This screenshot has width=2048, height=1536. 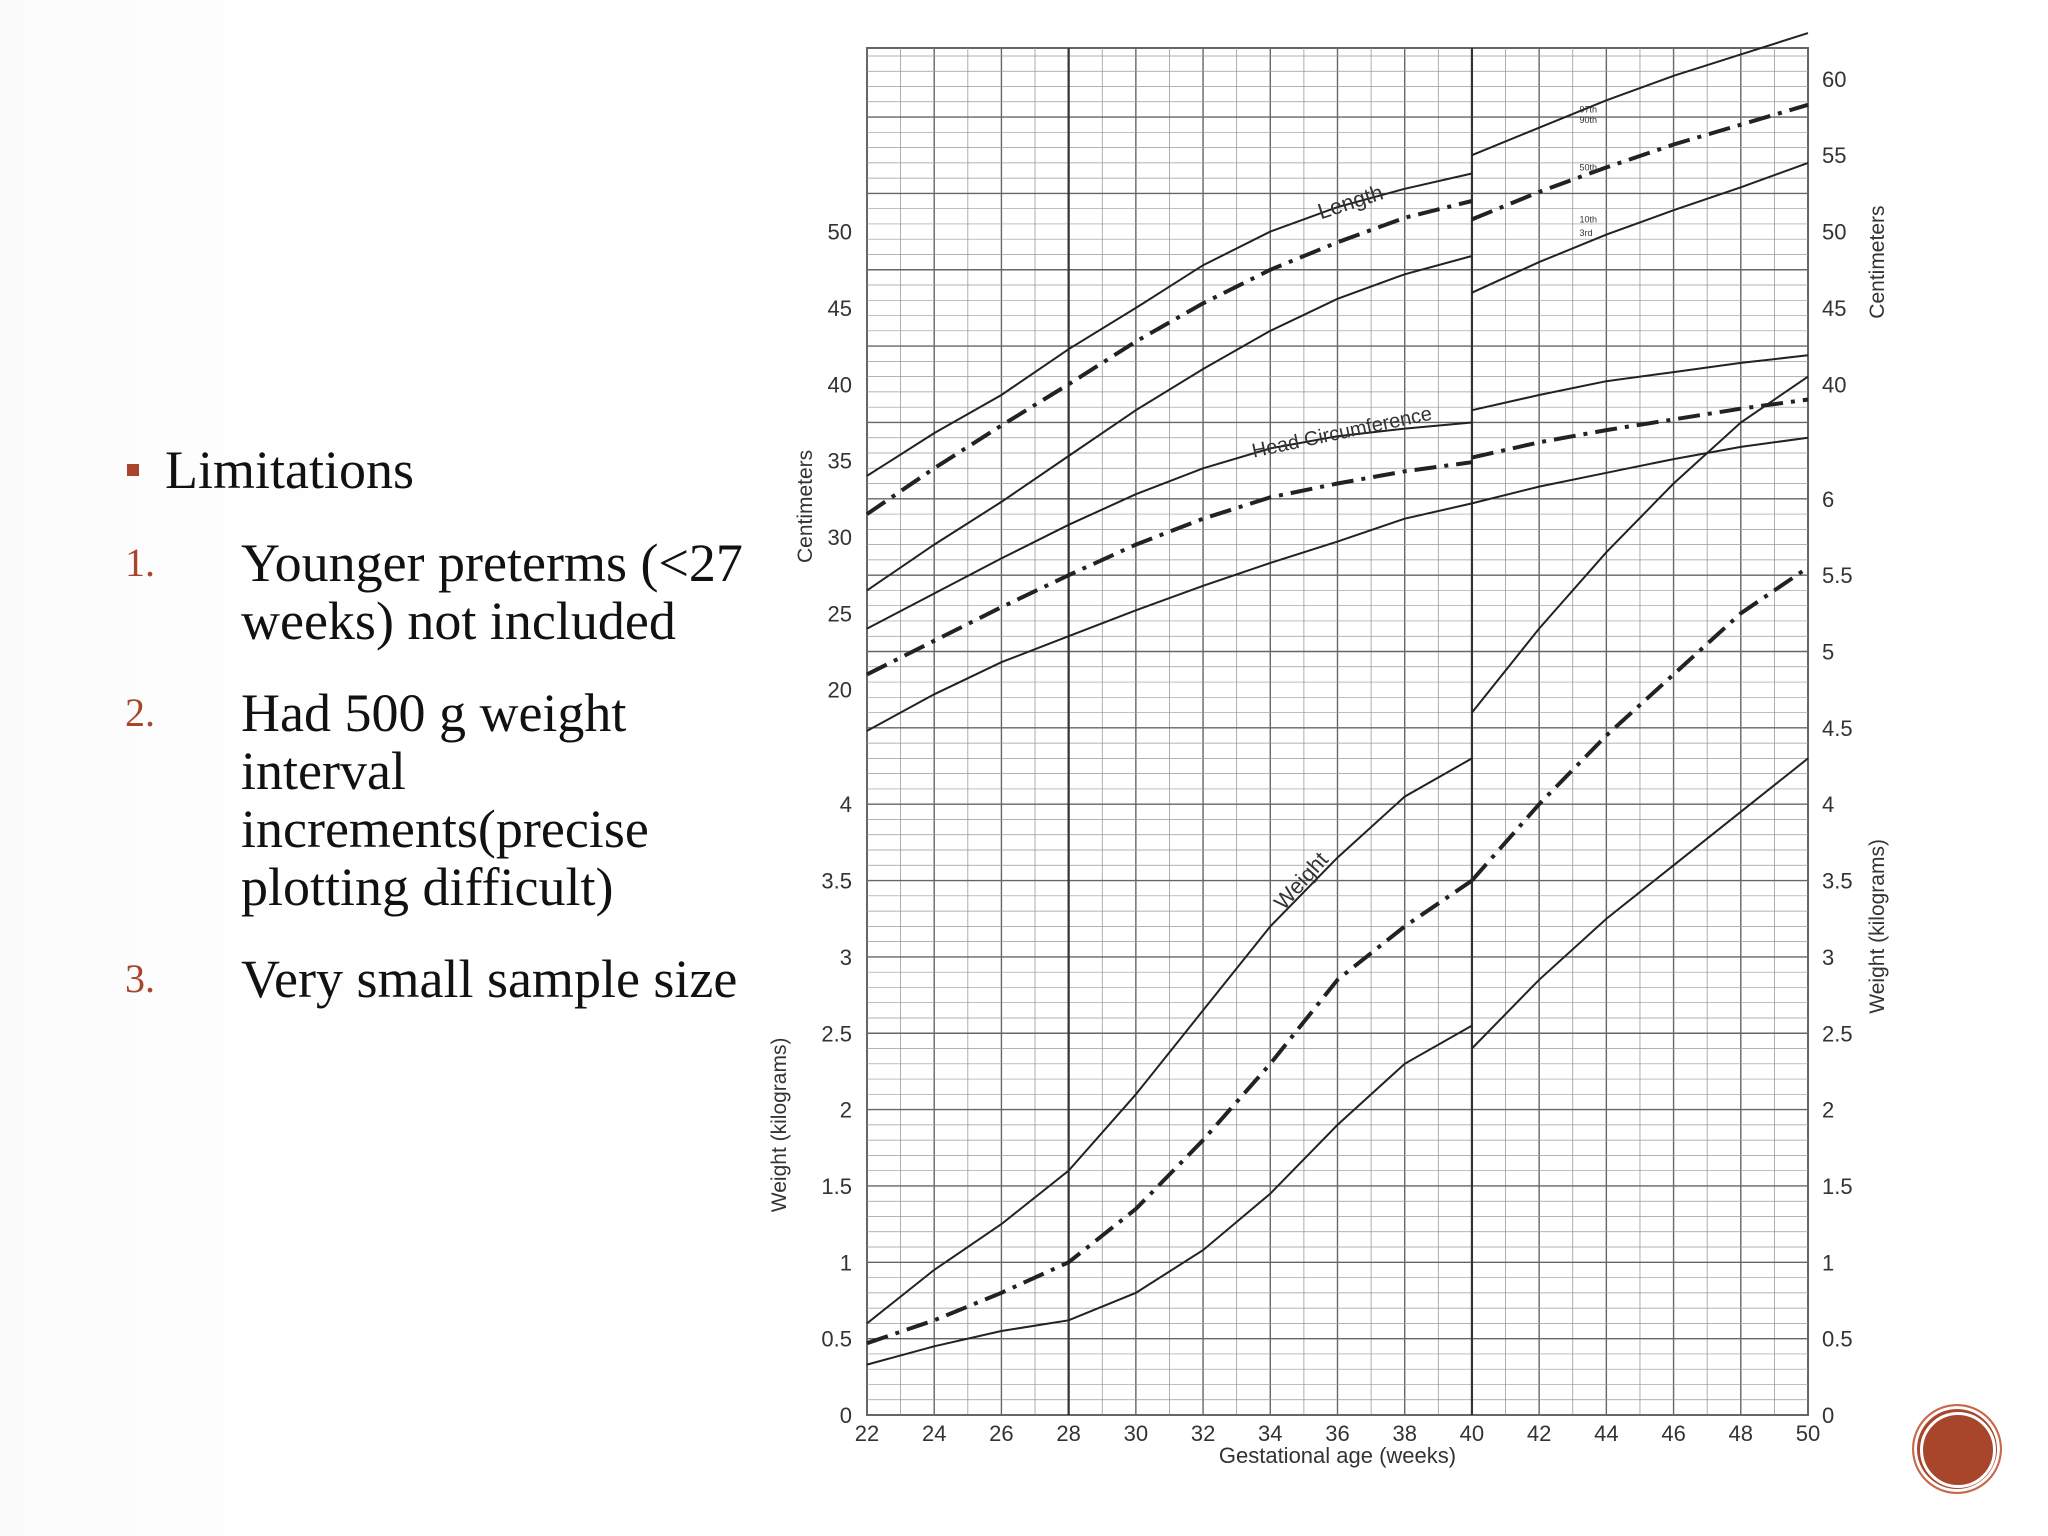 I want to click on y-axis-label-left-bottom: Weight (kilograms), so click(x=779, y=1125).